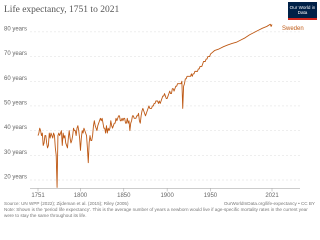 The width and height of the screenshot is (320, 240). I want to click on y-tick-label: 40 years, so click(15, 128).